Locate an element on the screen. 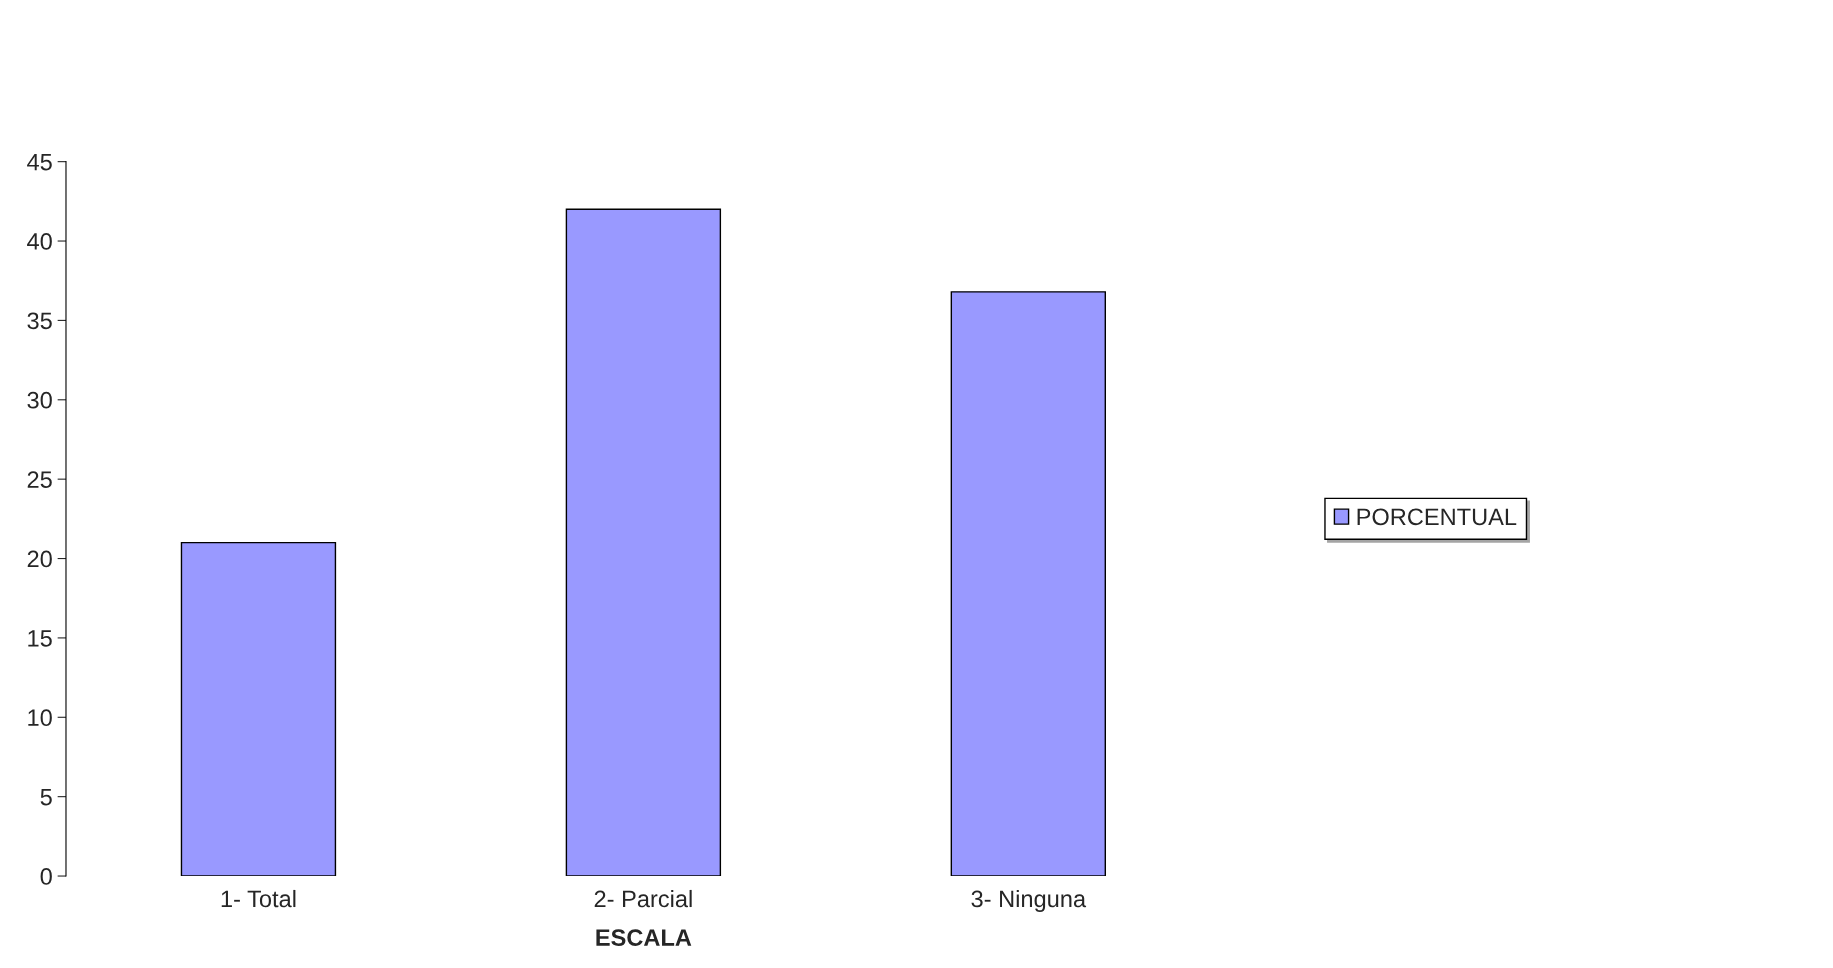  y-tick-label: 20 is located at coordinates (39, 559).